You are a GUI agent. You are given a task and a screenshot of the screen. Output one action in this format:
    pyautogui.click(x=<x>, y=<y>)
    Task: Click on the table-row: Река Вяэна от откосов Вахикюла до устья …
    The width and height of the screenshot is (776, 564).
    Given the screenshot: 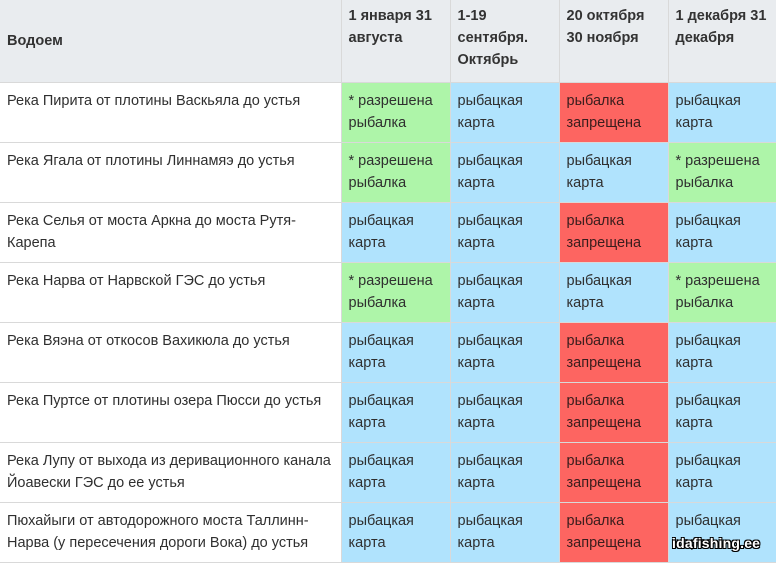 What is the action you would take?
    pyautogui.click(x=388, y=352)
    